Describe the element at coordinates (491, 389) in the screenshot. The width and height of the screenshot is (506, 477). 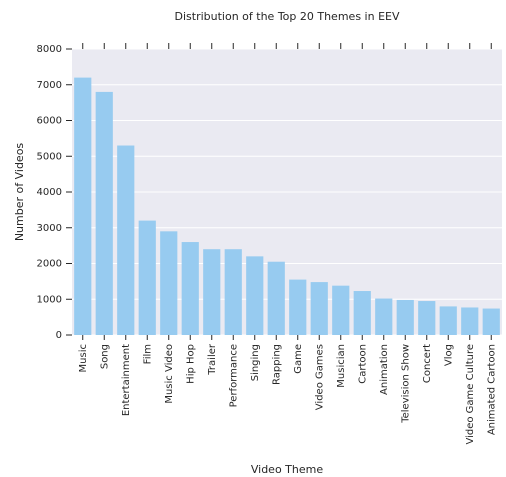
I see `x-tick-label: Animated Cartoon` at that location.